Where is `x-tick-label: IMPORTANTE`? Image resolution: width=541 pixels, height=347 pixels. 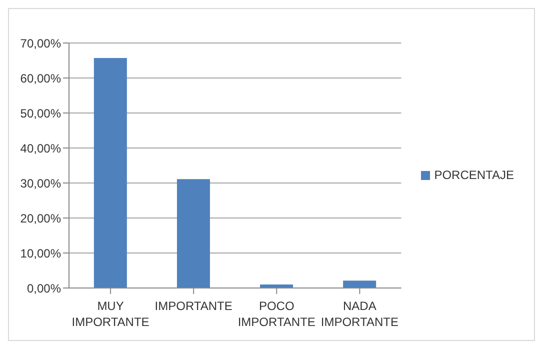 x-tick-label: IMPORTANTE is located at coordinates (193, 306).